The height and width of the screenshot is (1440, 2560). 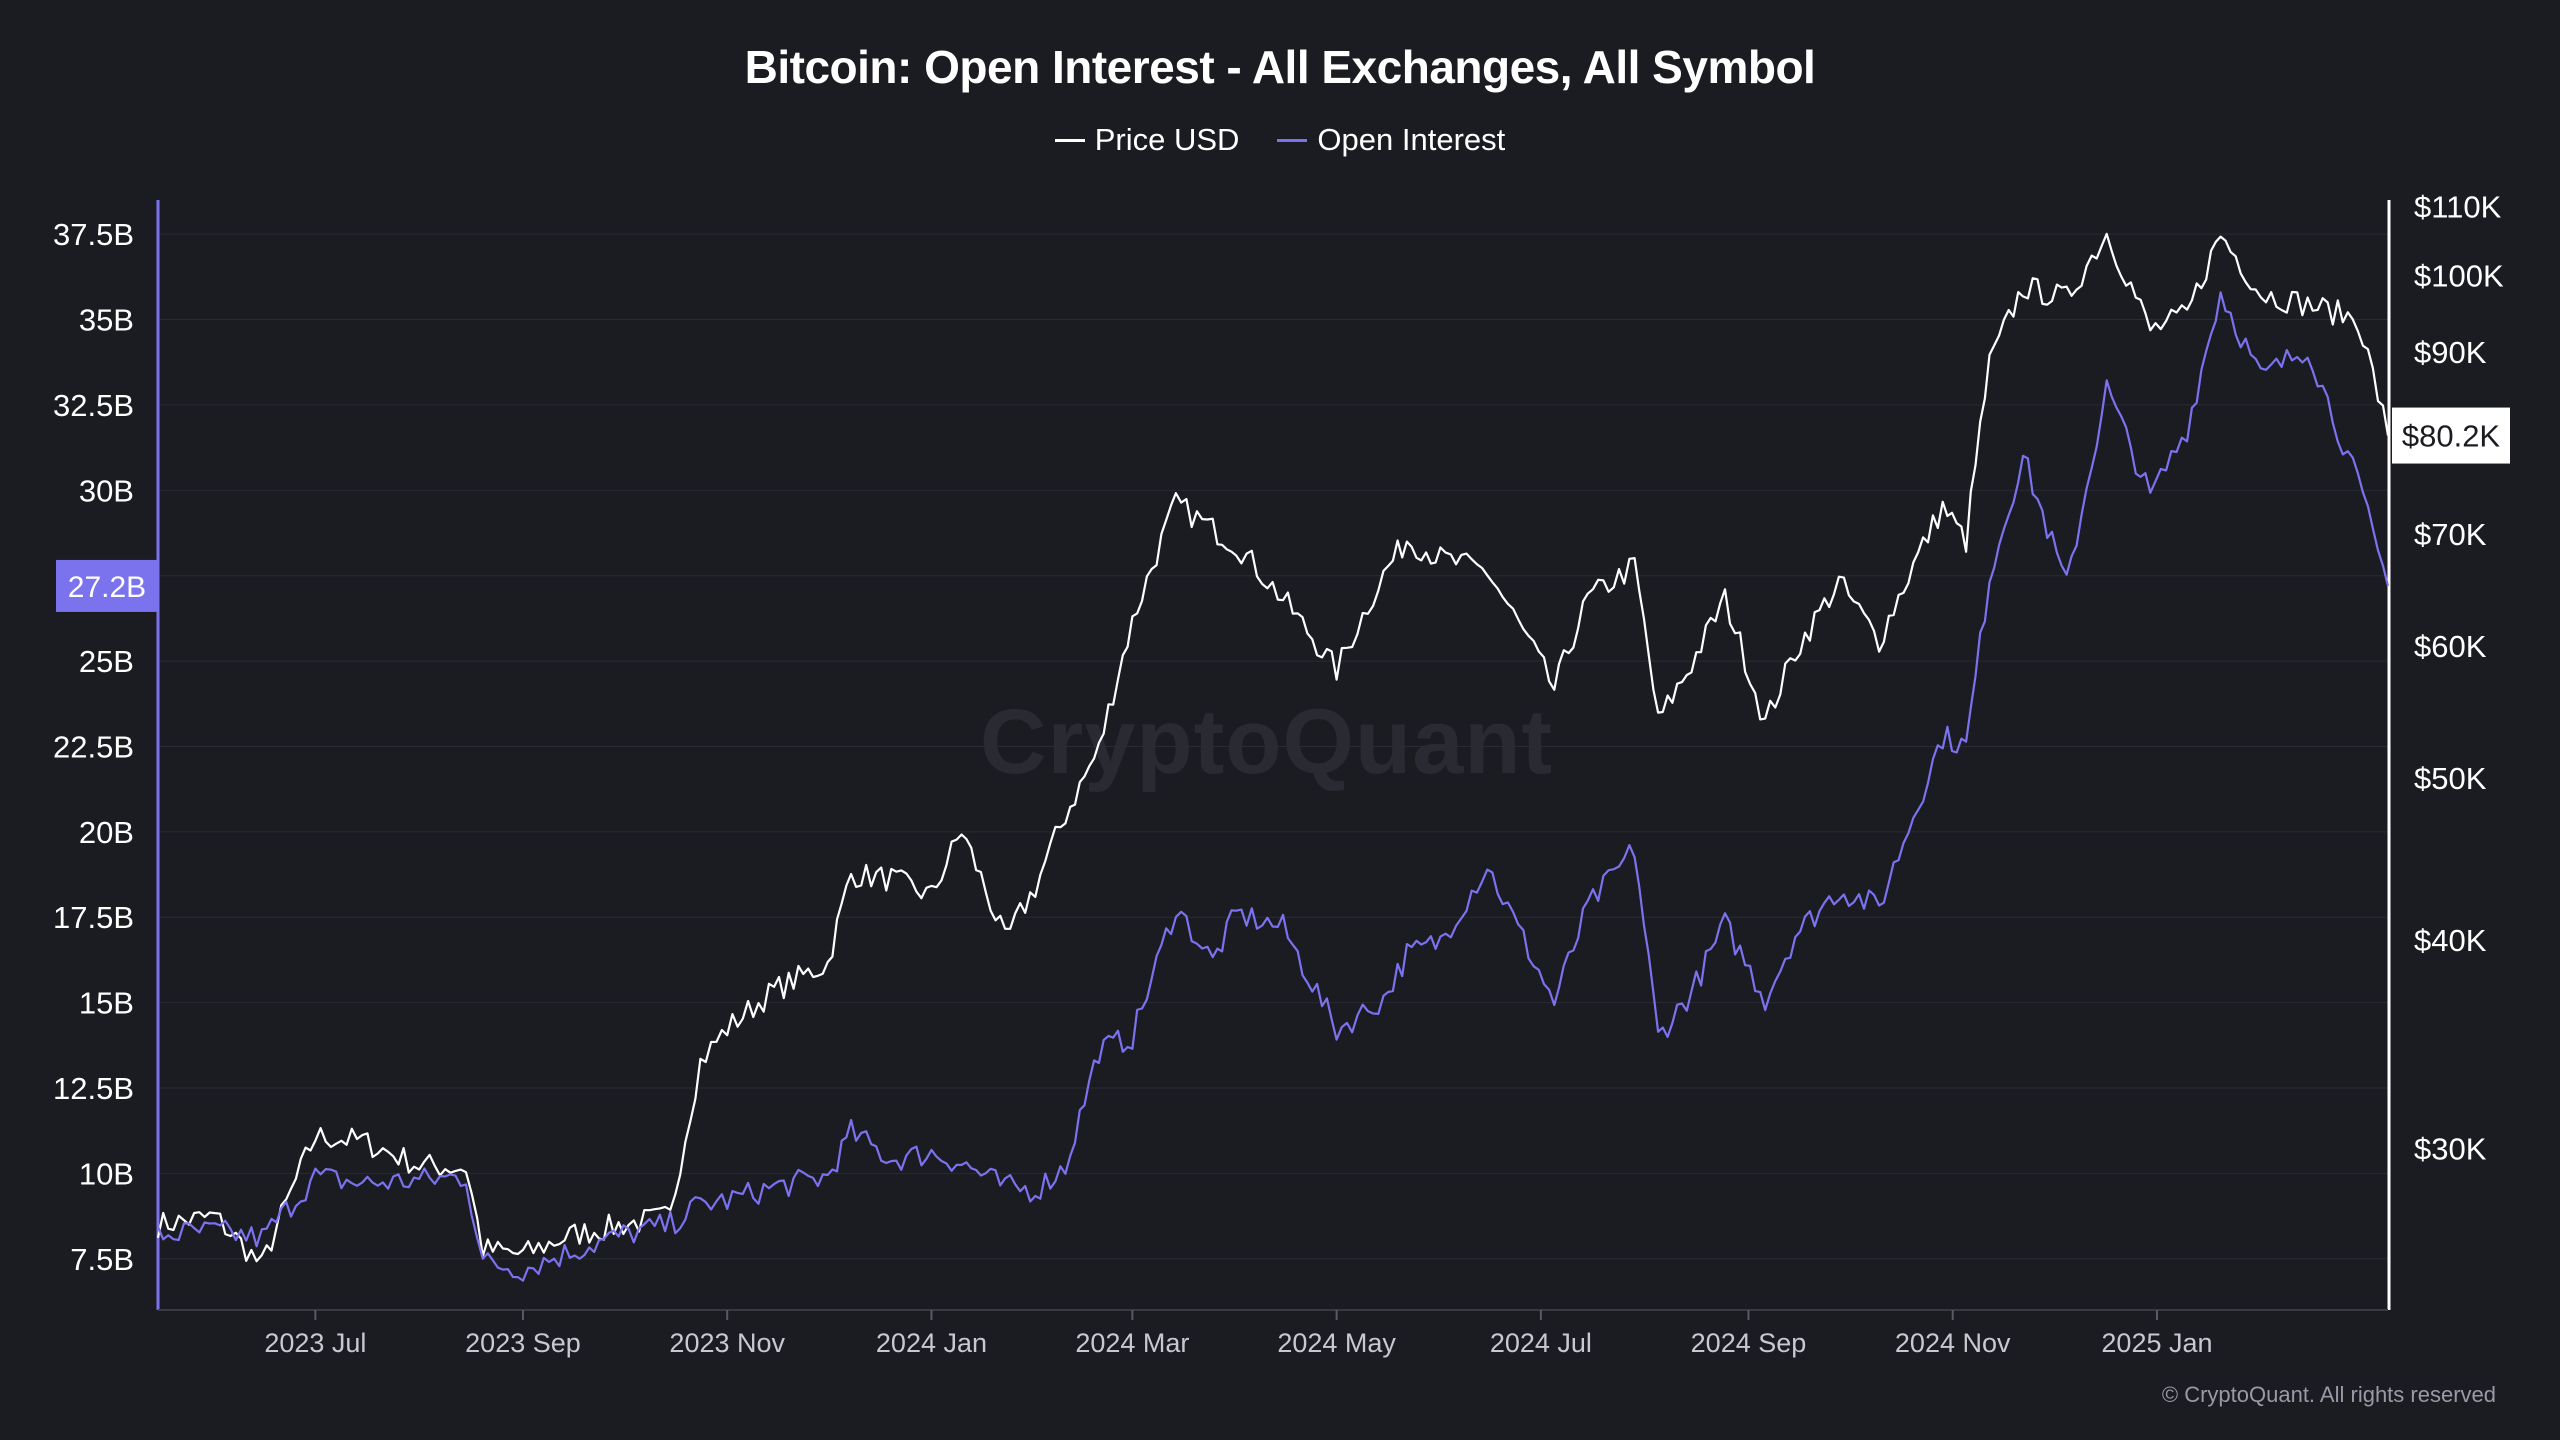 I want to click on chart-legend: Price USD Open Interest, so click(x=1280, y=140).